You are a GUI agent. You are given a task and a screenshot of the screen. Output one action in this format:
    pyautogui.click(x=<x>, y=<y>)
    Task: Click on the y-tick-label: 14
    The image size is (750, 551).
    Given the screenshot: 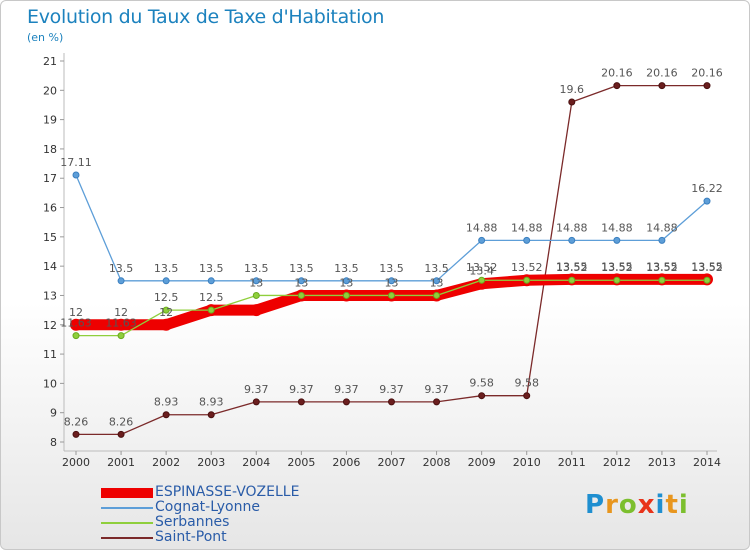 What is the action you would take?
    pyautogui.click(x=50, y=266)
    